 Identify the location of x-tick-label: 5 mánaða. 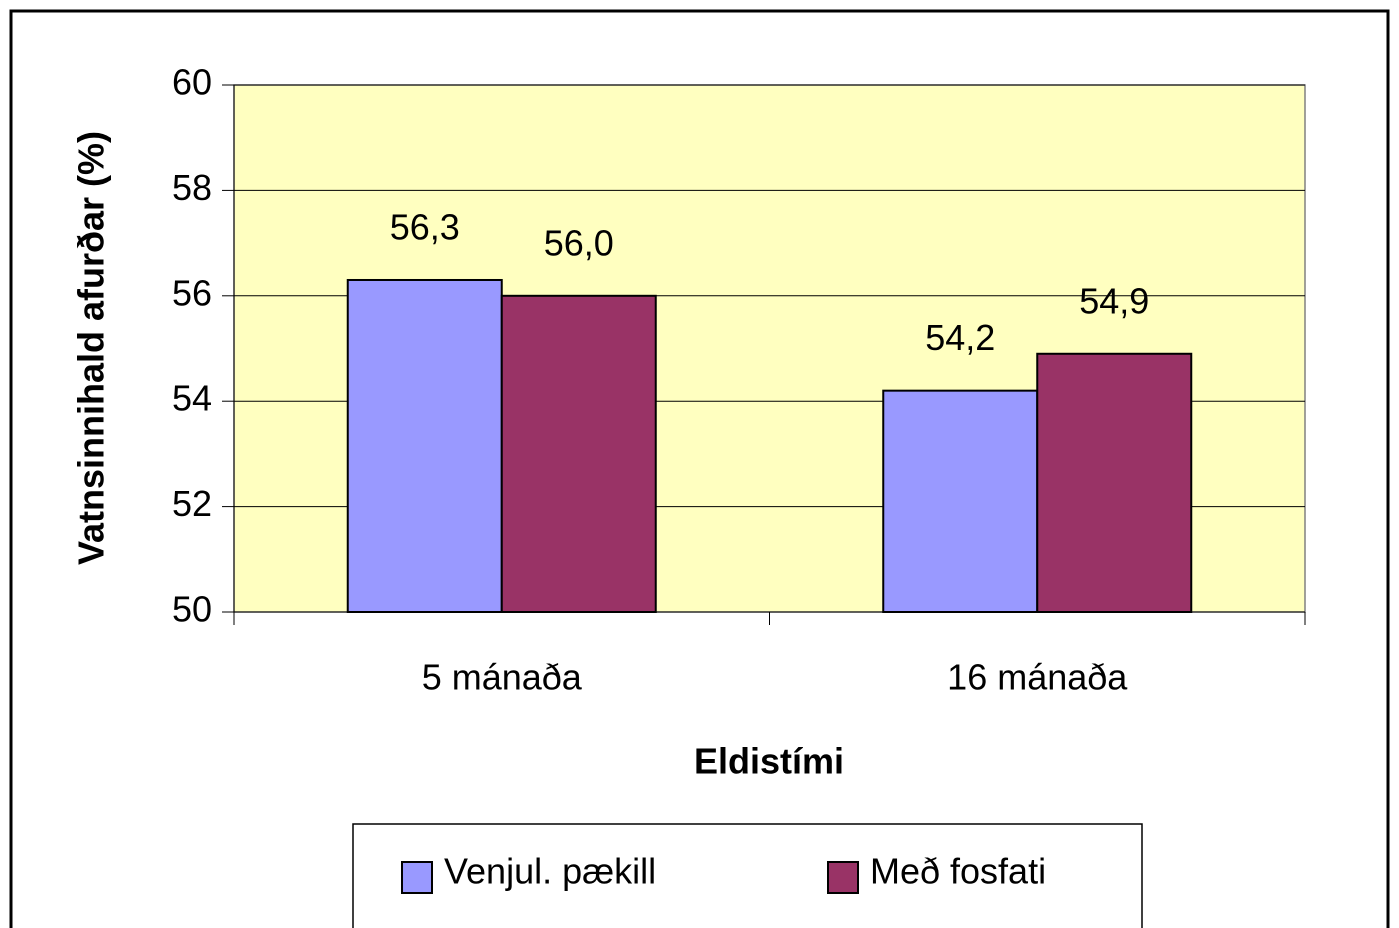
(502, 677).